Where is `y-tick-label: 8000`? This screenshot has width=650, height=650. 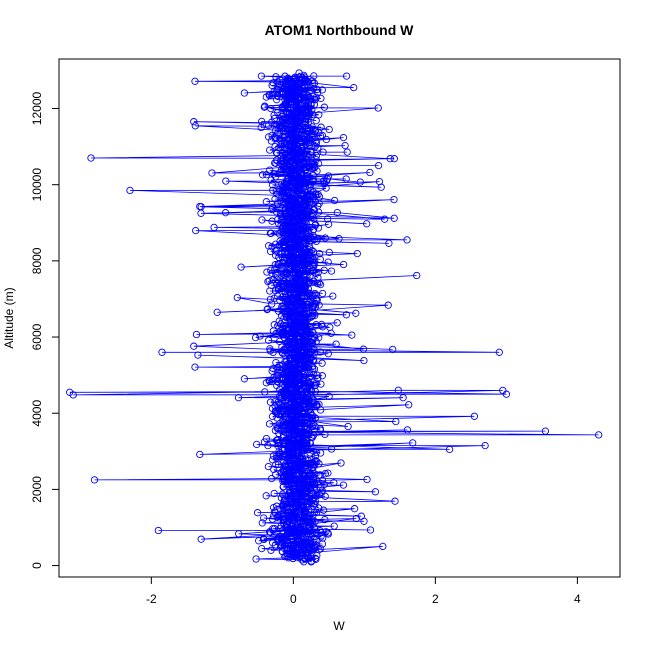
y-tick-label: 8000 is located at coordinates (37, 260).